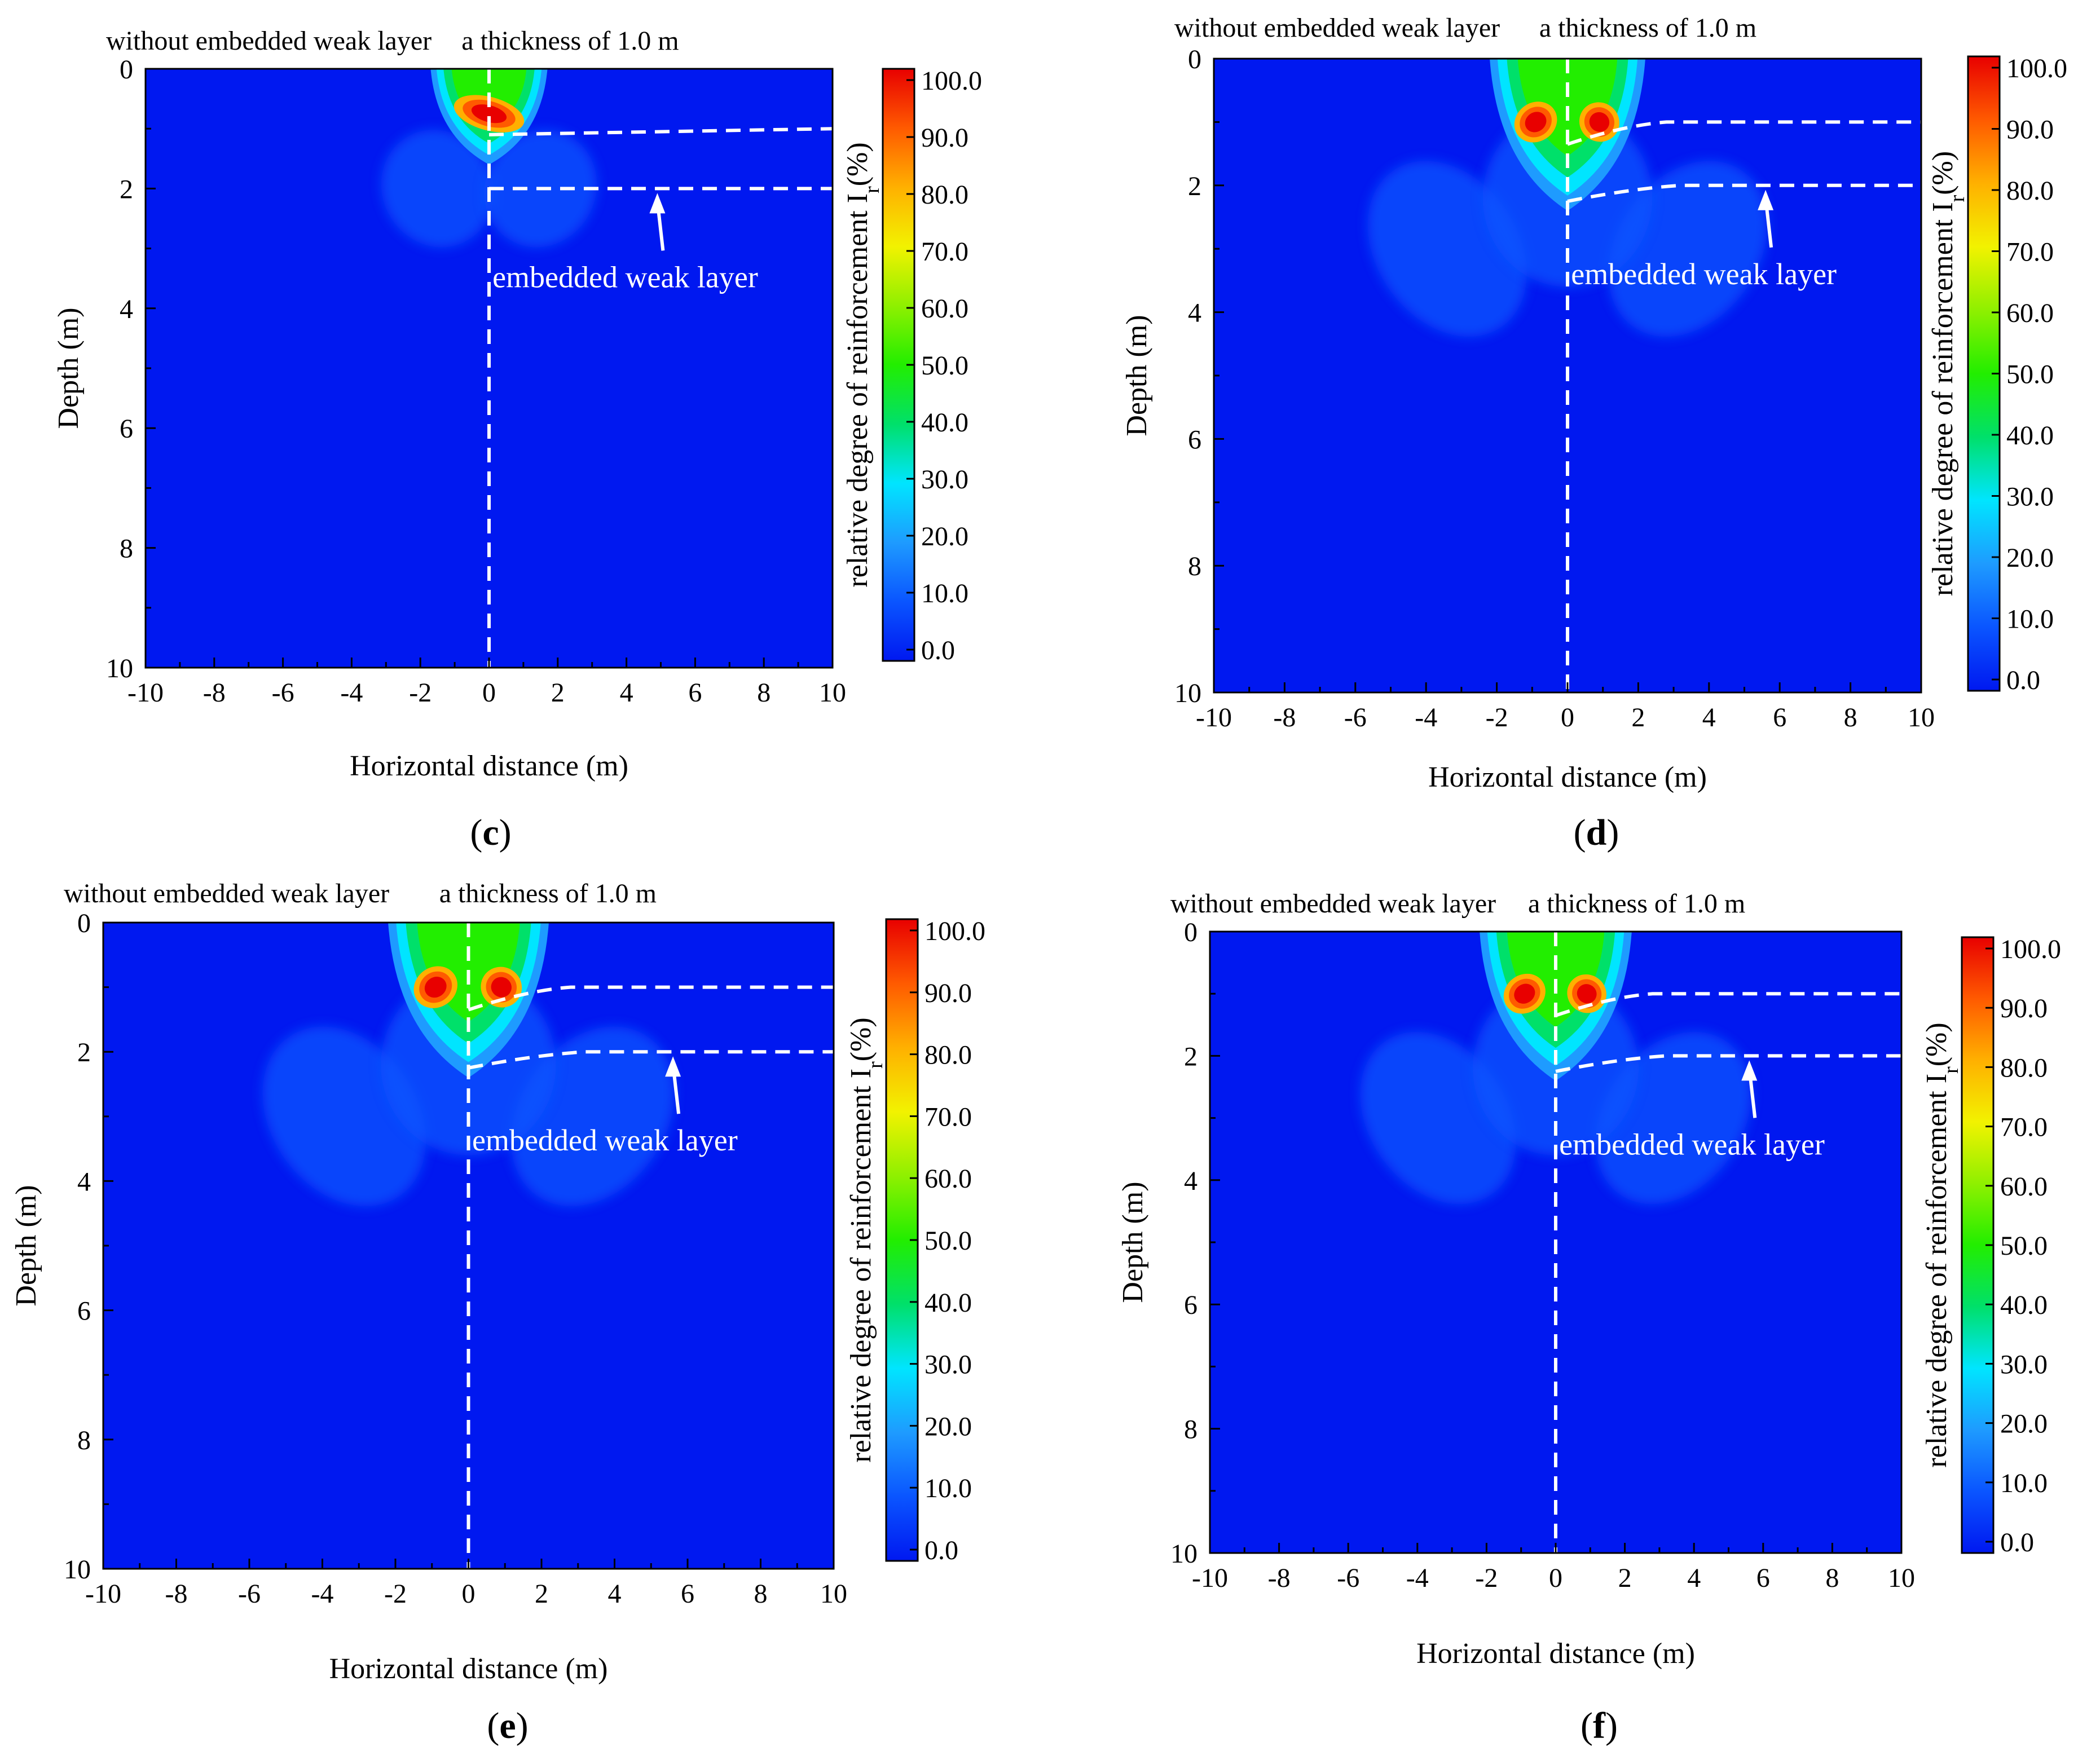 Image resolution: width=2100 pixels, height=1756 pixels. I want to click on heatmap-field, so click(468, 1065).